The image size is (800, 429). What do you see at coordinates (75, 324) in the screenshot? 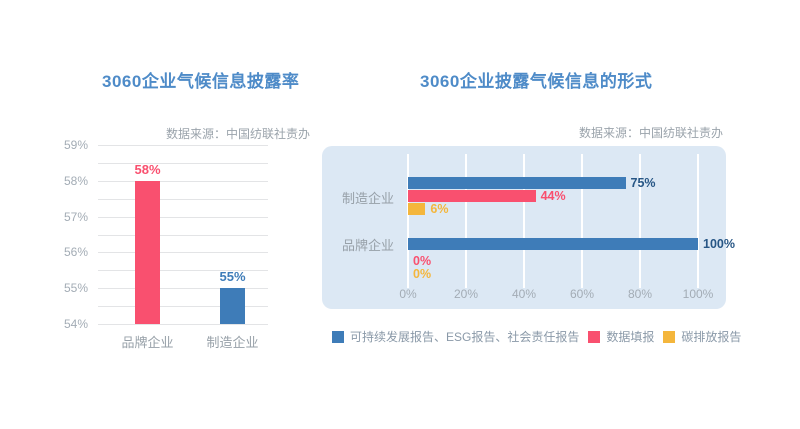
I see `y-tick-label: 54%` at bounding box center [75, 324].